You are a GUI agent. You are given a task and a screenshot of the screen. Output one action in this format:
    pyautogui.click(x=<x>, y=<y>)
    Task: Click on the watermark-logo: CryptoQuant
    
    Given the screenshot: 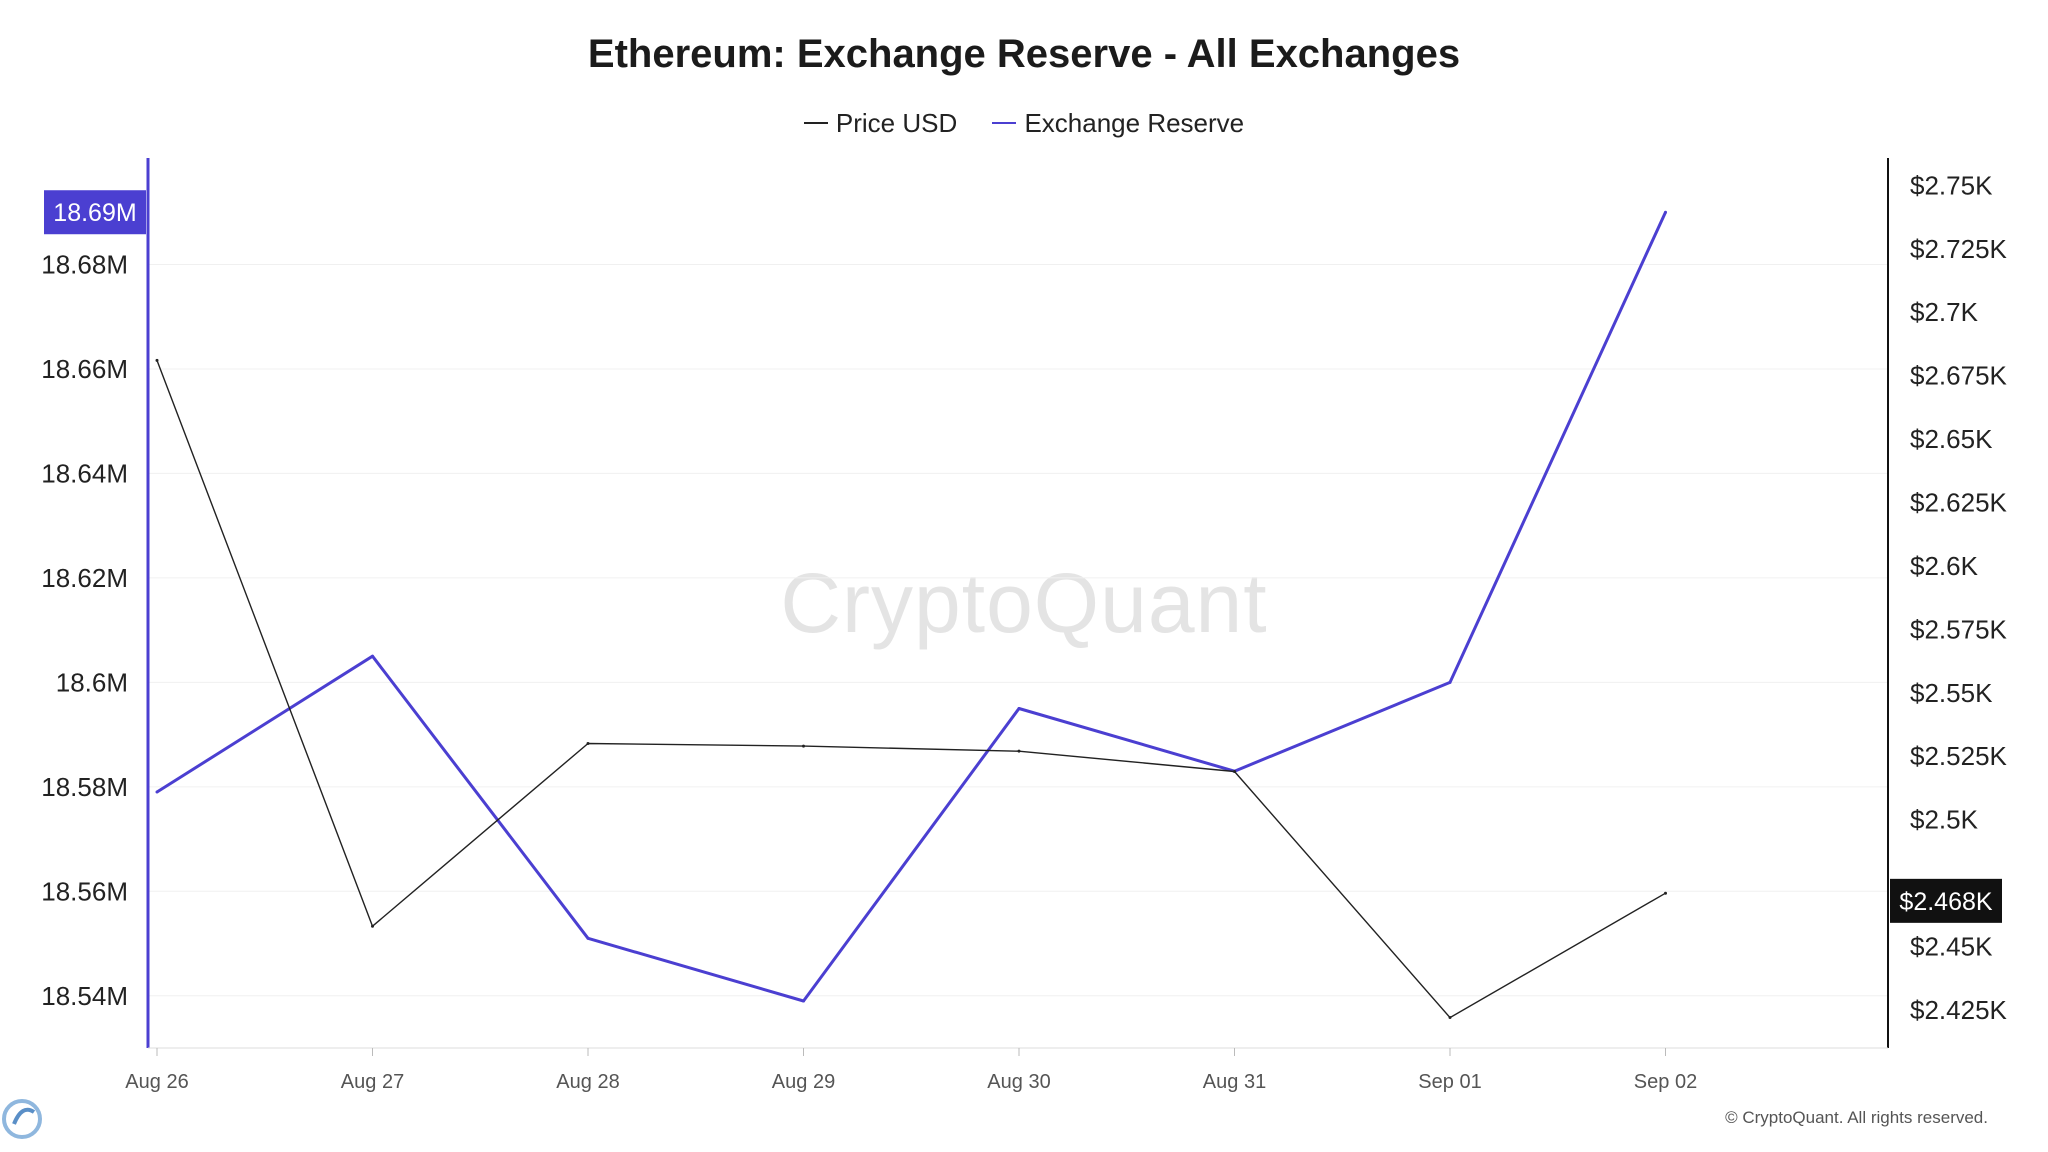 What is the action you would take?
    pyautogui.click(x=1024, y=603)
    